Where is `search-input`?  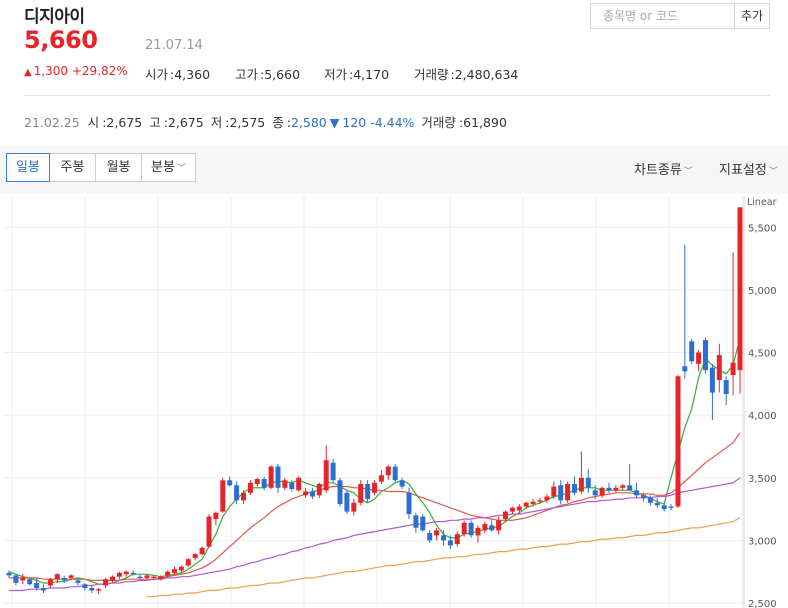 search-input is located at coordinates (662, 16).